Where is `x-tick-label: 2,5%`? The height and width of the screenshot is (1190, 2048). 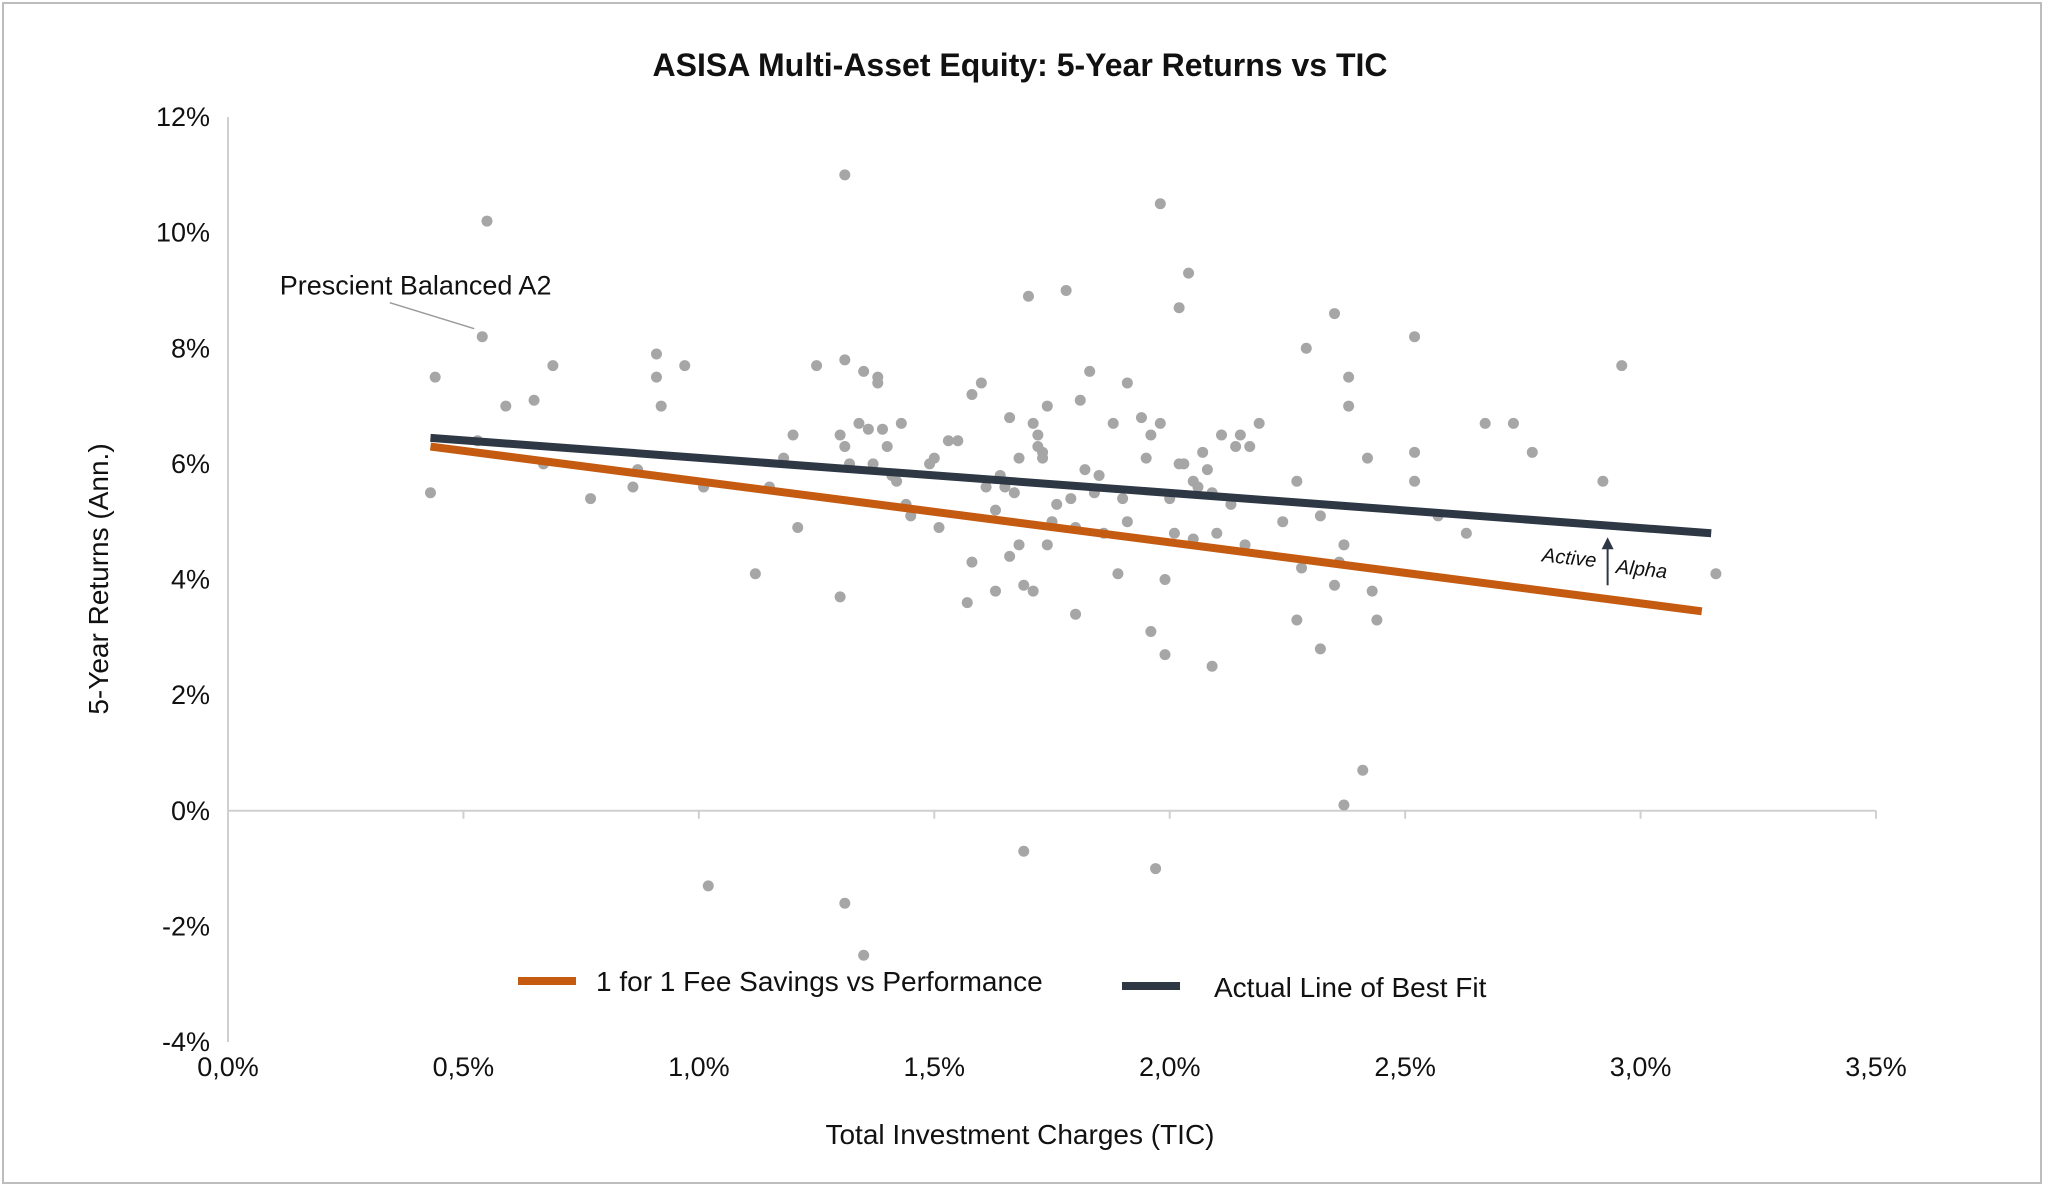
x-tick-label: 2,5% is located at coordinates (1405, 1067).